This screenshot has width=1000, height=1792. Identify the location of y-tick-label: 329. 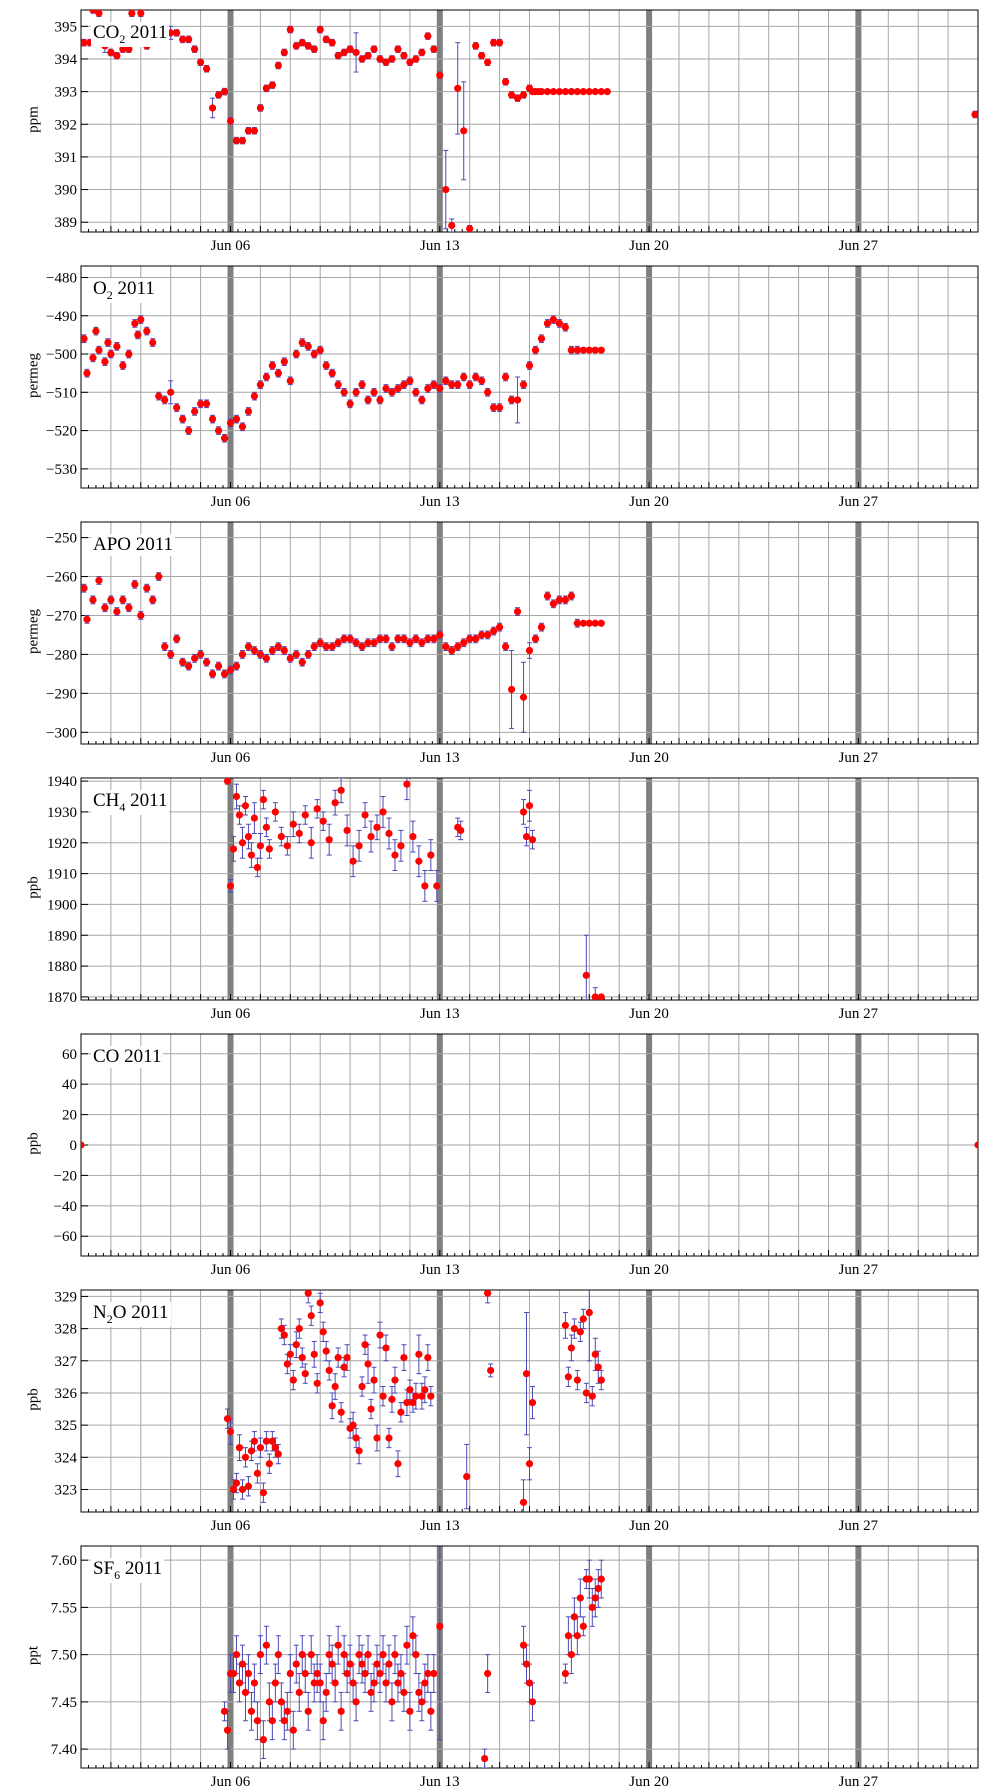
(66, 1297).